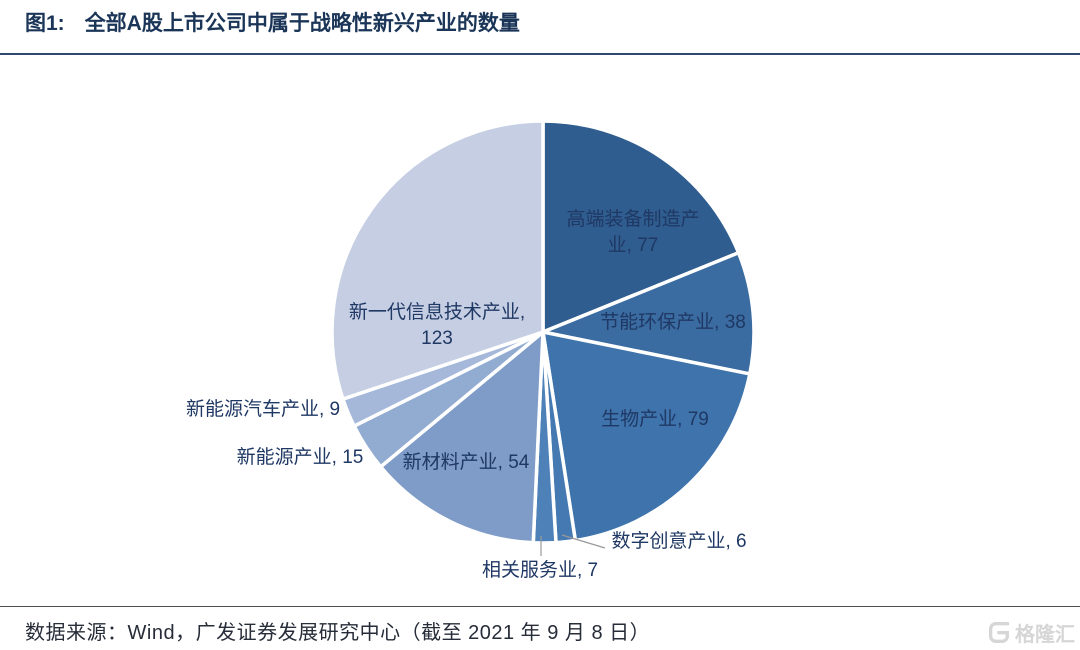  I want to click on chart-header: 图1: 全部A股上市公司中属于战略性新兴产业的数量, so click(540, 27).